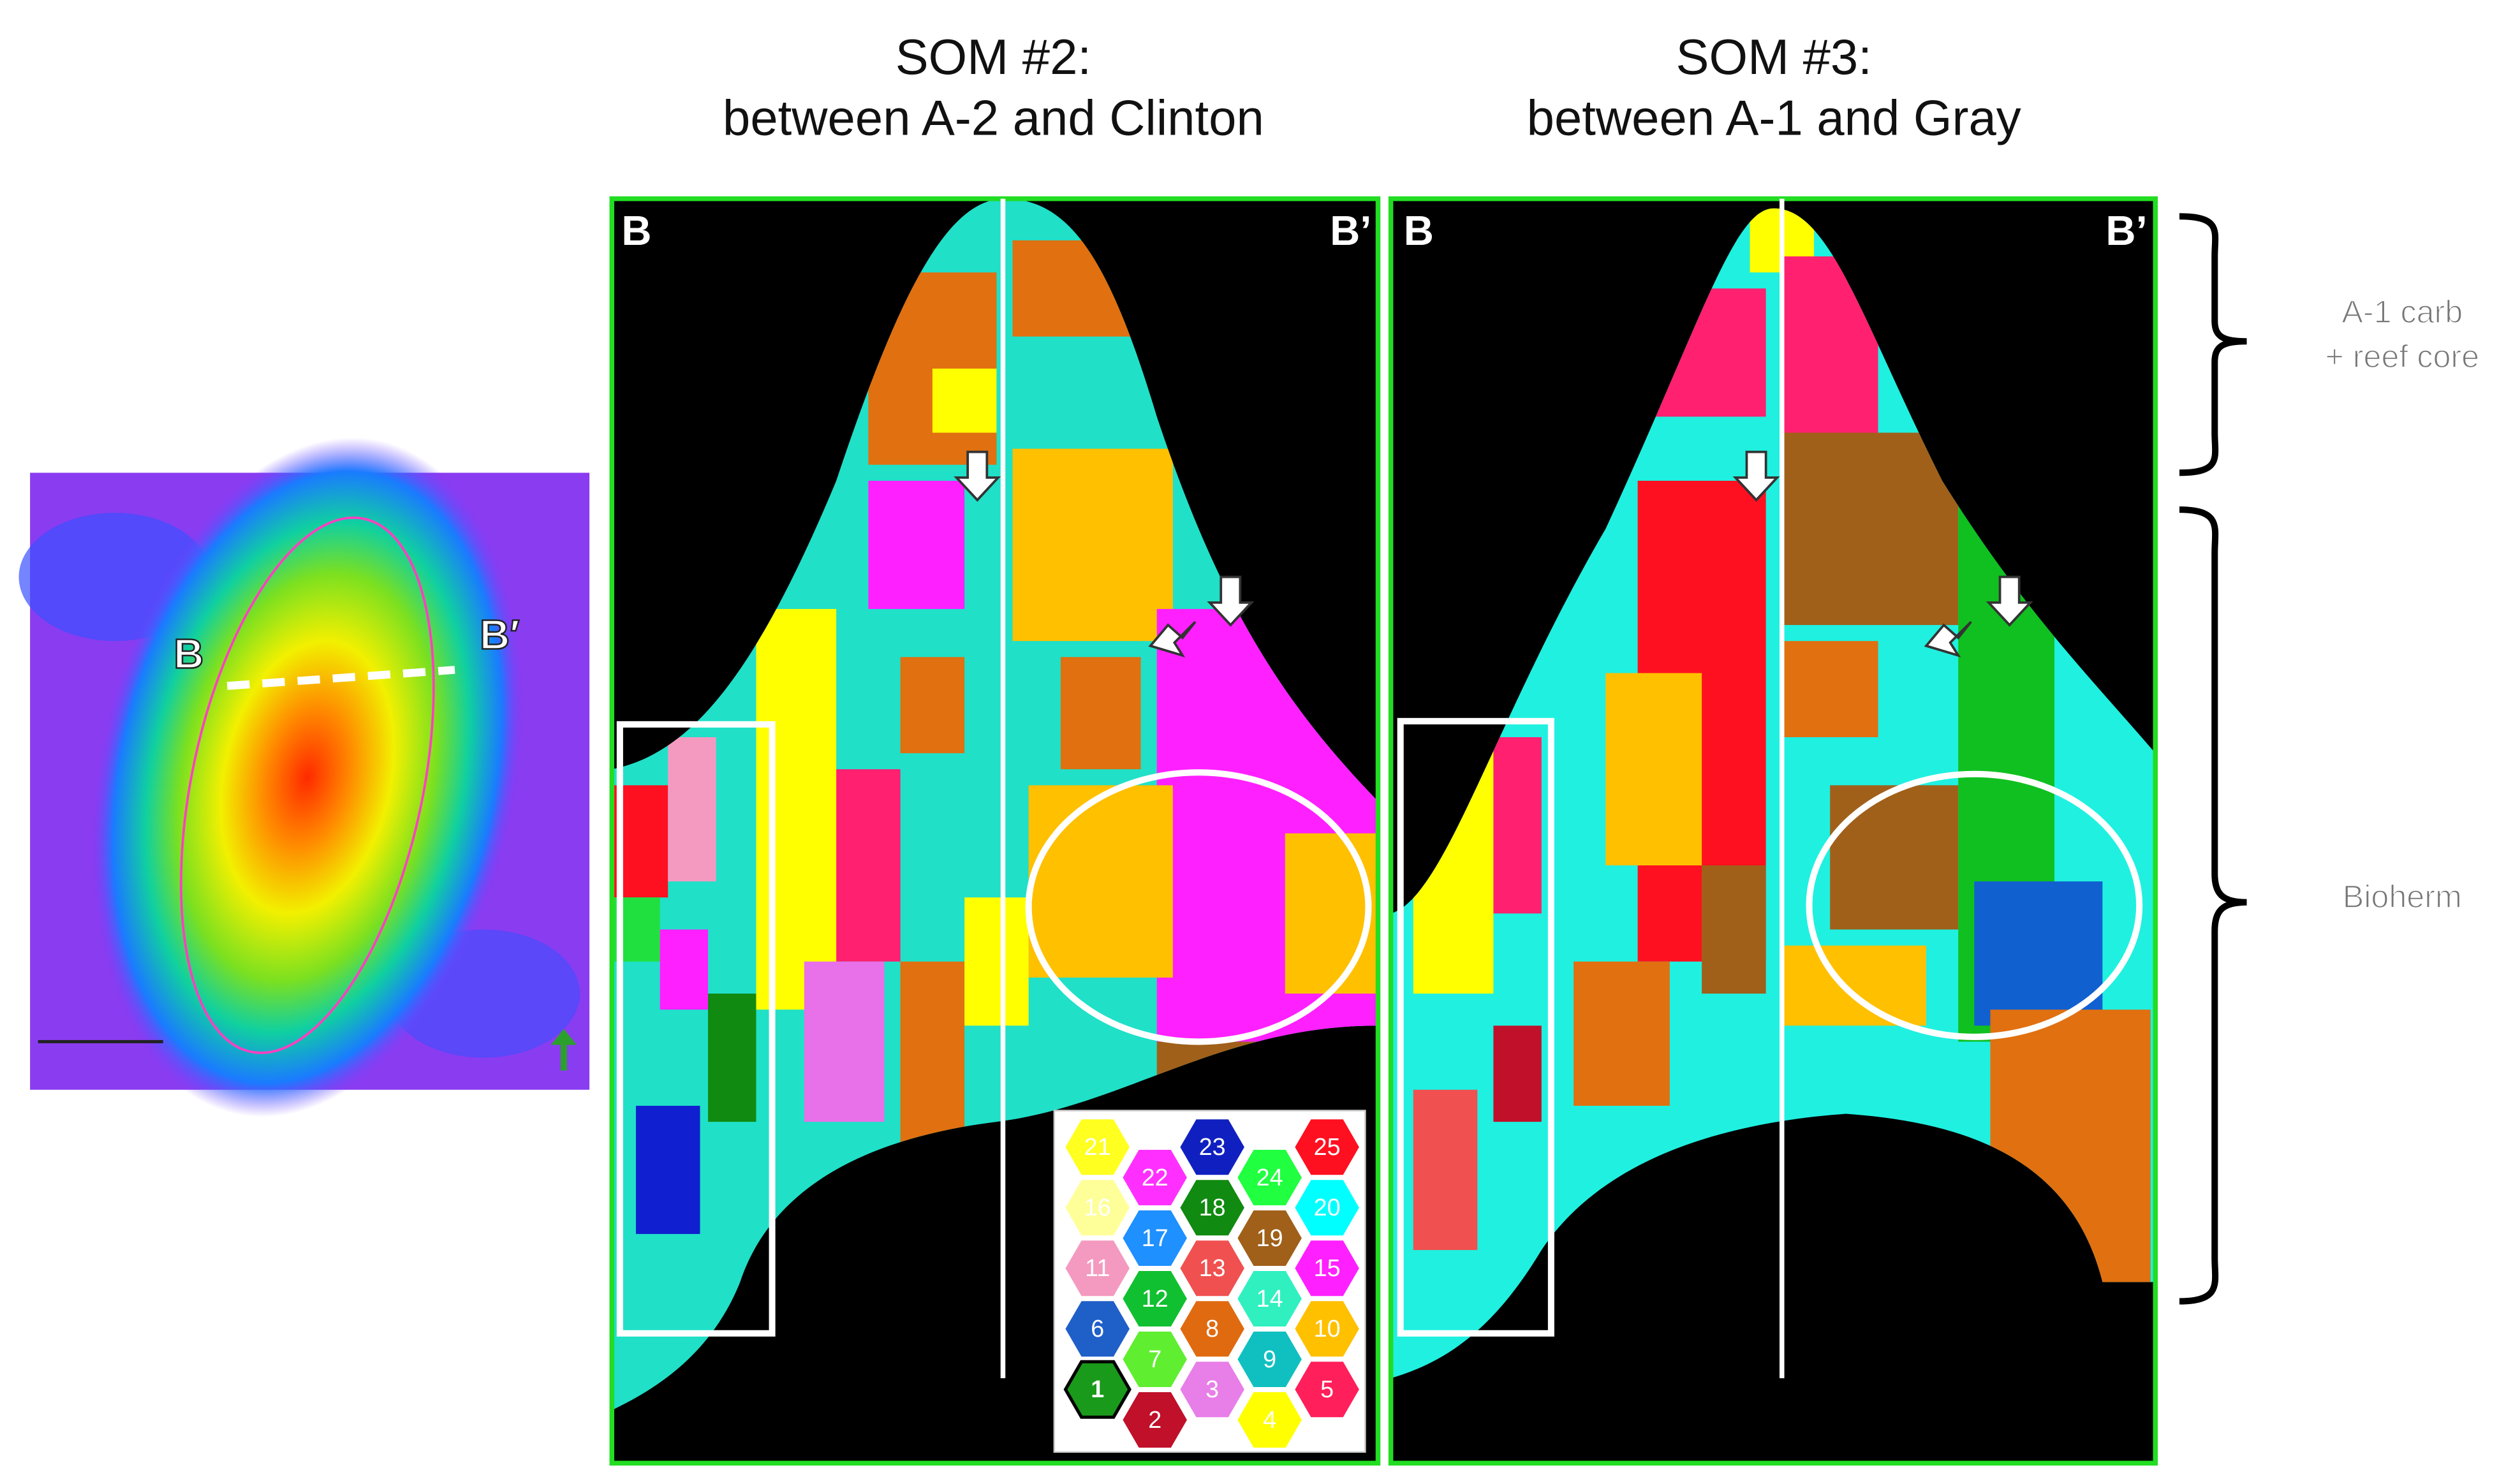 Image resolution: width=2506 pixels, height=1484 pixels. I want to click on legend-label: 2, so click(1154, 1419).